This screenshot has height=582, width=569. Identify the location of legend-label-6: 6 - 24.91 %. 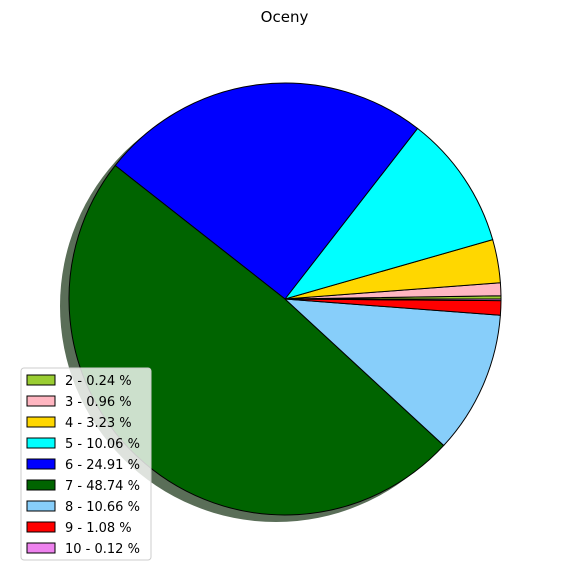
(102, 465).